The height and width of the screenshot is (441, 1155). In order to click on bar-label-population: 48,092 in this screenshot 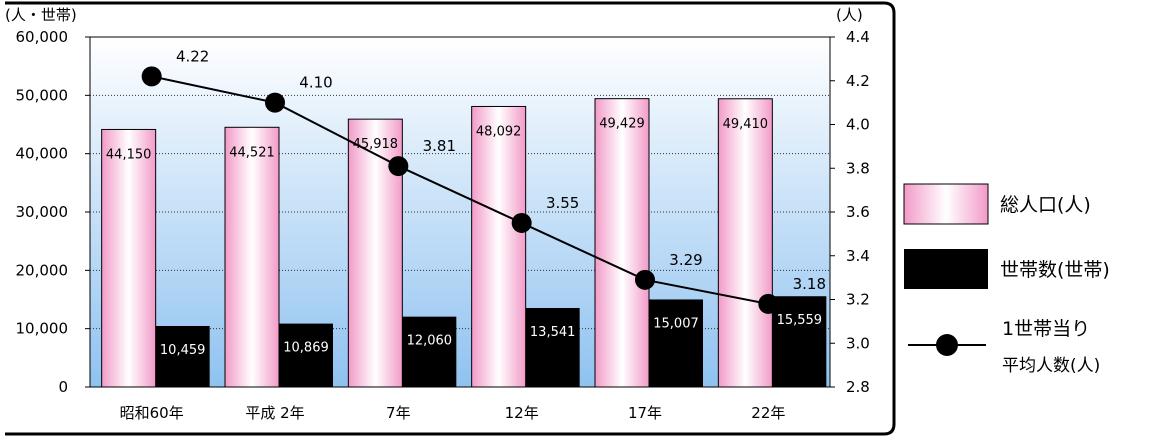, I will do `click(499, 131)`.